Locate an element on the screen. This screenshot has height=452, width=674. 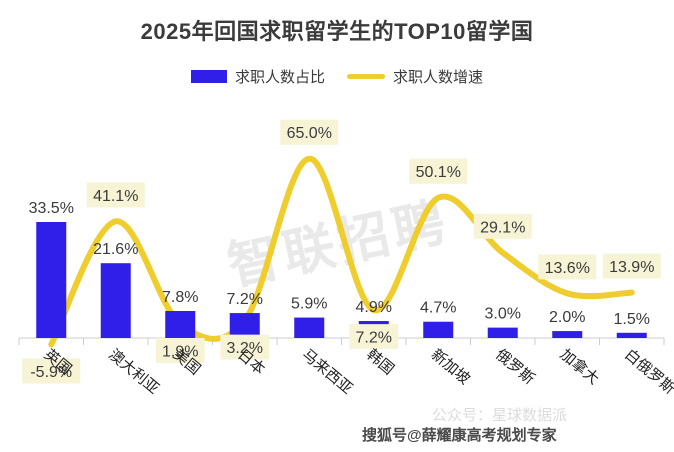
legend-item-line: 求职人数增速 is located at coordinates (415, 76).